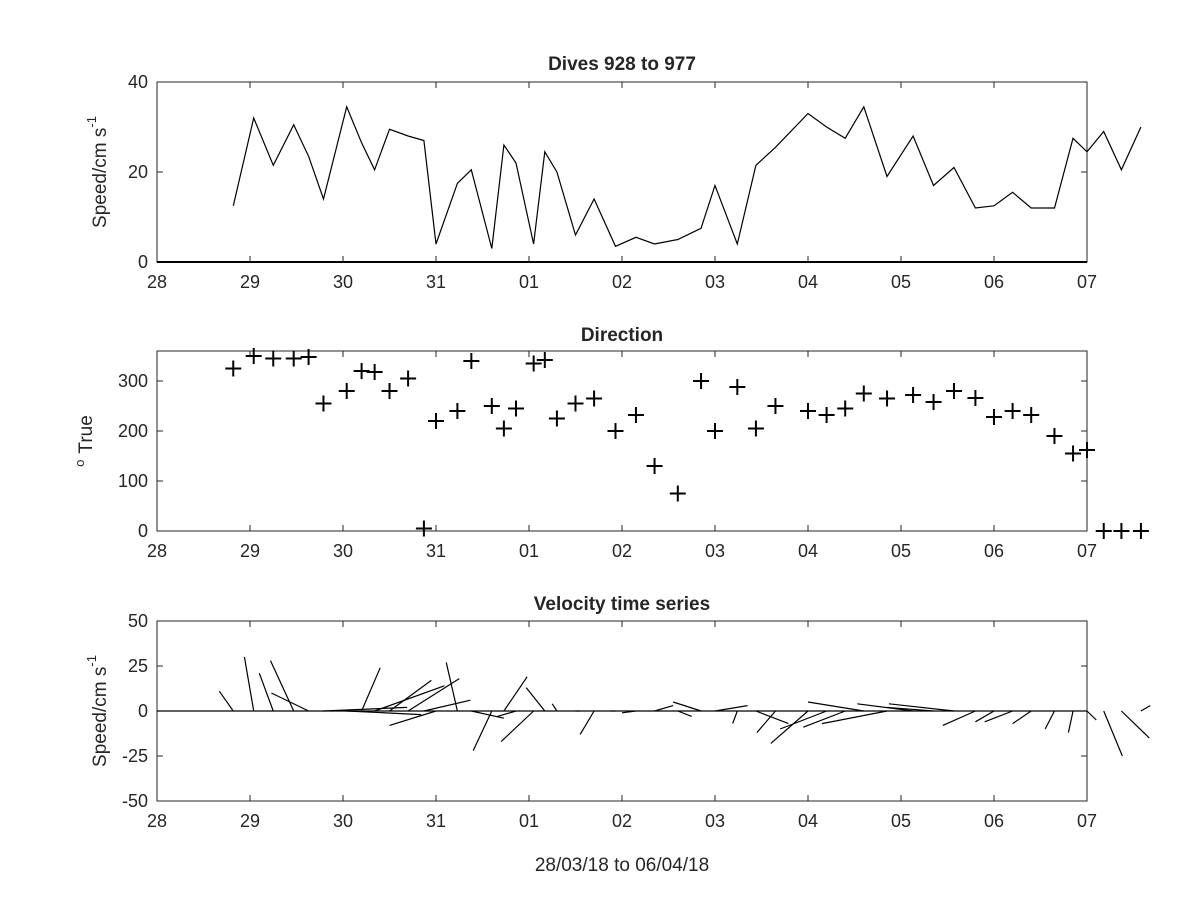 The height and width of the screenshot is (900, 1200). Describe the element at coordinates (994, 282) in the screenshot. I see `speed-xtick-label: 06` at that location.